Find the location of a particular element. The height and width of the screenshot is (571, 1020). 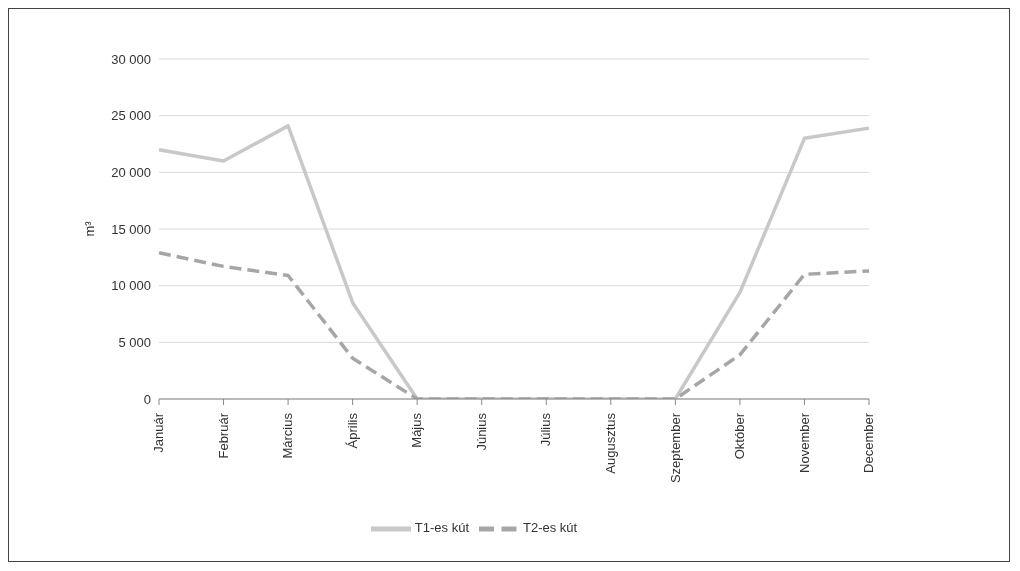

y-tick-label: 10 000 is located at coordinates (131, 286).